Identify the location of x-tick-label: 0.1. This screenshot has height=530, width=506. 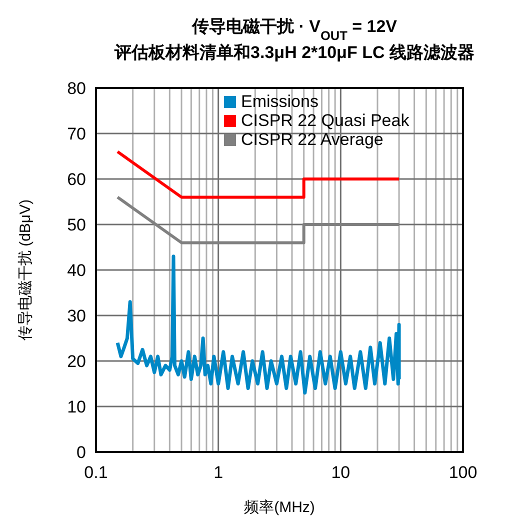
(96, 472).